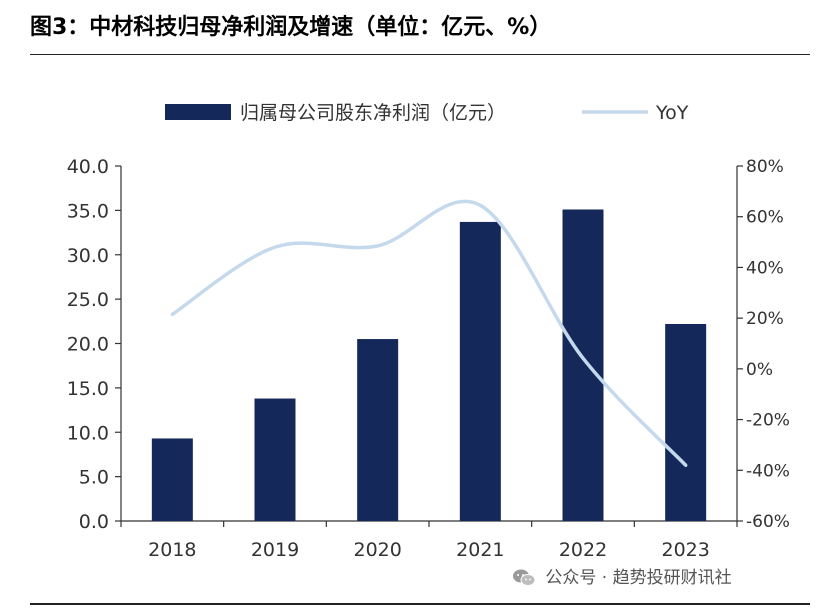 The image size is (838, 612). Describe the element at coordinates (88, 211) in the screenshot. I see `left-tick-label: 35.0` at that location.